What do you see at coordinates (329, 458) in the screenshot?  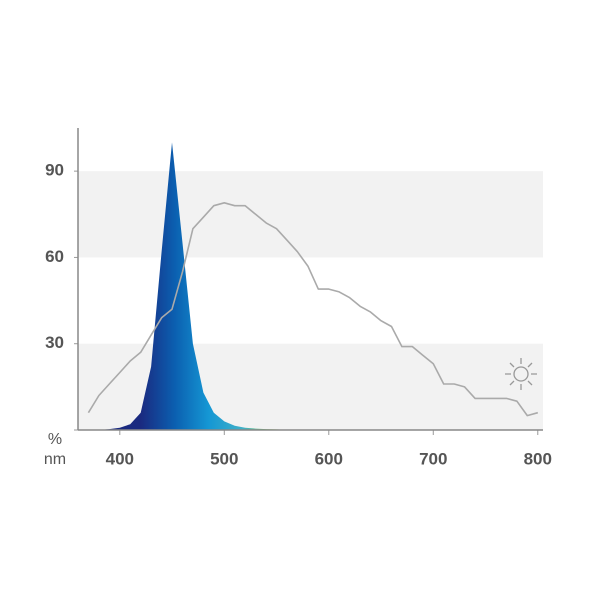 I see `x-tick-label: 600` at bounding box center [329, 458].